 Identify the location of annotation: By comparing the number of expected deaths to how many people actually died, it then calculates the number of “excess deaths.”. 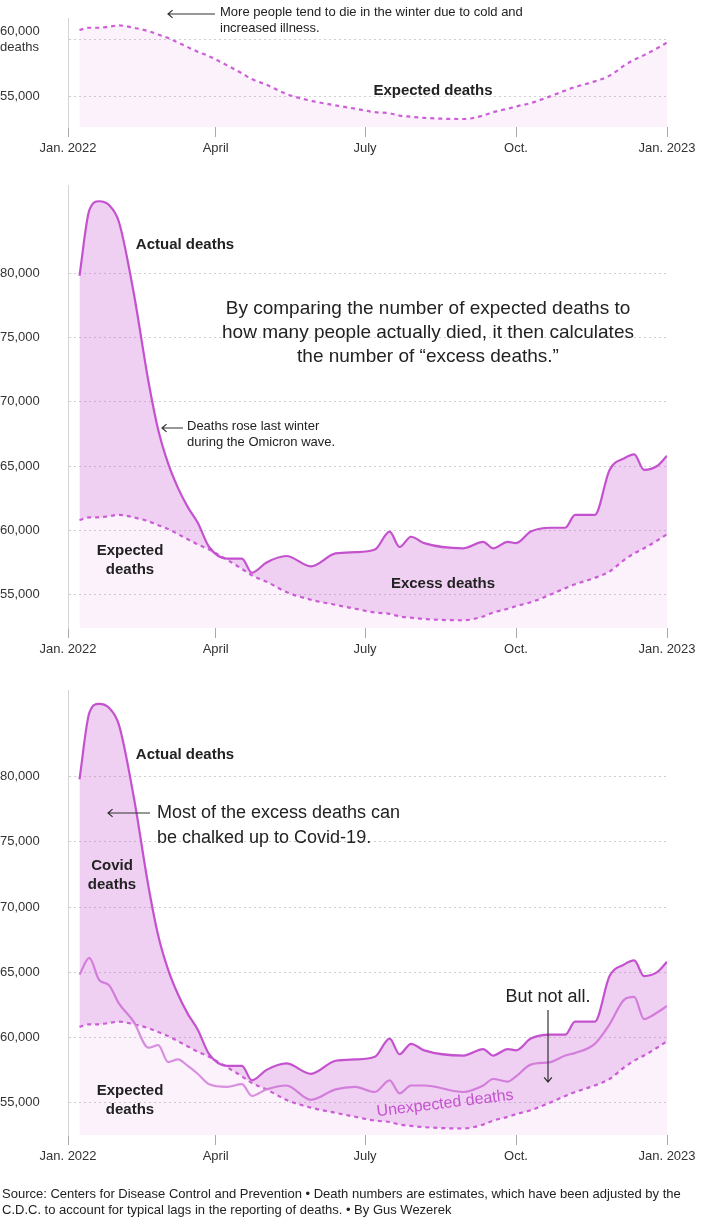
(428, 332).